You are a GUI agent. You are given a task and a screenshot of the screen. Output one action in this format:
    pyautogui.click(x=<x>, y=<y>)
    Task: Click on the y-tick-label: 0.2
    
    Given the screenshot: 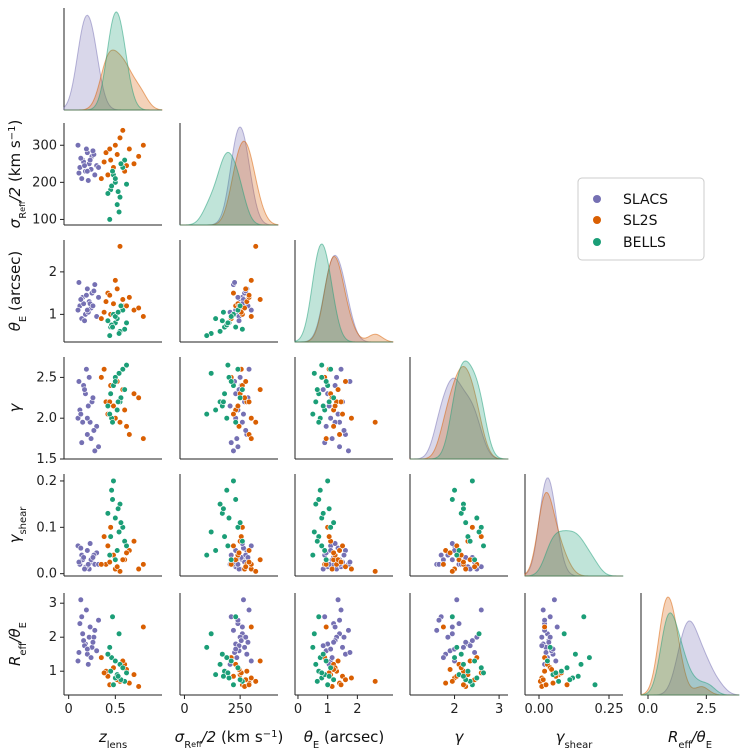 What is the action you would take?
    pyautogui.click(x=46, y=481)
    